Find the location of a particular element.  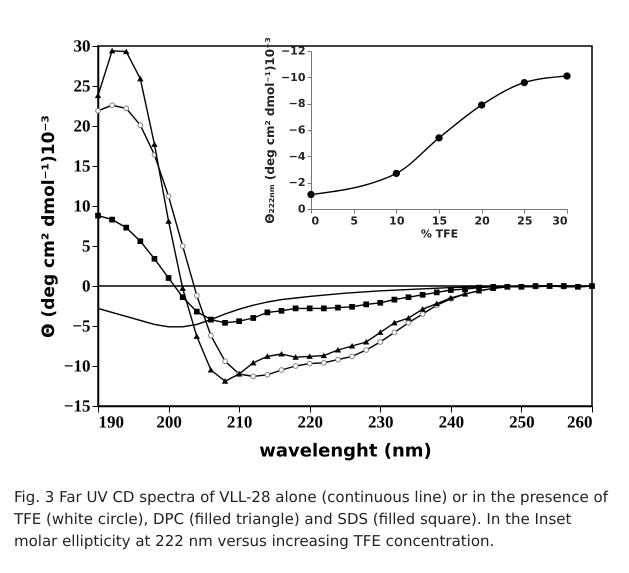

caption: Fig. 3 Far UV CD spectra of VLL-28 alone (continuous line) or in the presence of TFE (white circle), DPC (filled triangle) and SDS (filled square). In the Inset molar ellipticity at 222 nm versus increasing TFE concentration. is located at coordinates (312, 519).